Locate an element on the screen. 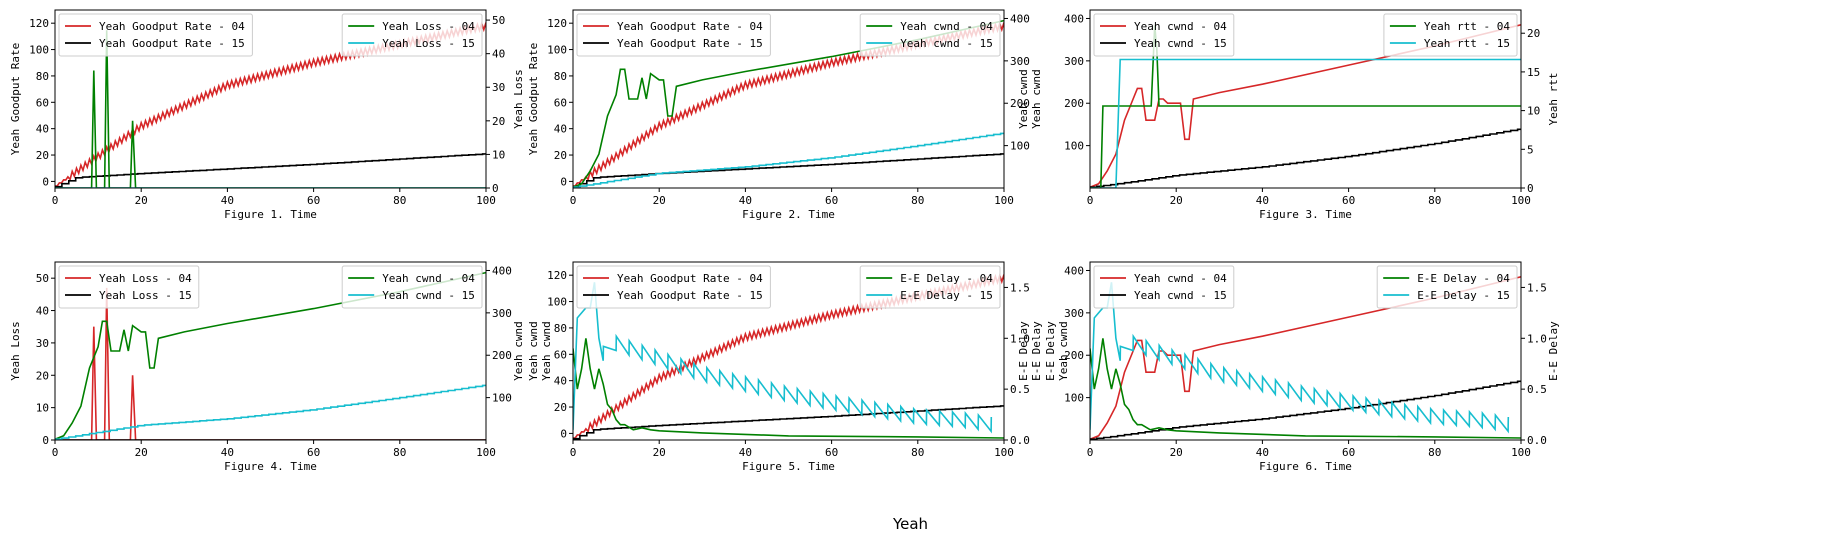 This screenshot has height=542, width=1821. y-tick-label-left: 30 is located at coordinates (42, 343).